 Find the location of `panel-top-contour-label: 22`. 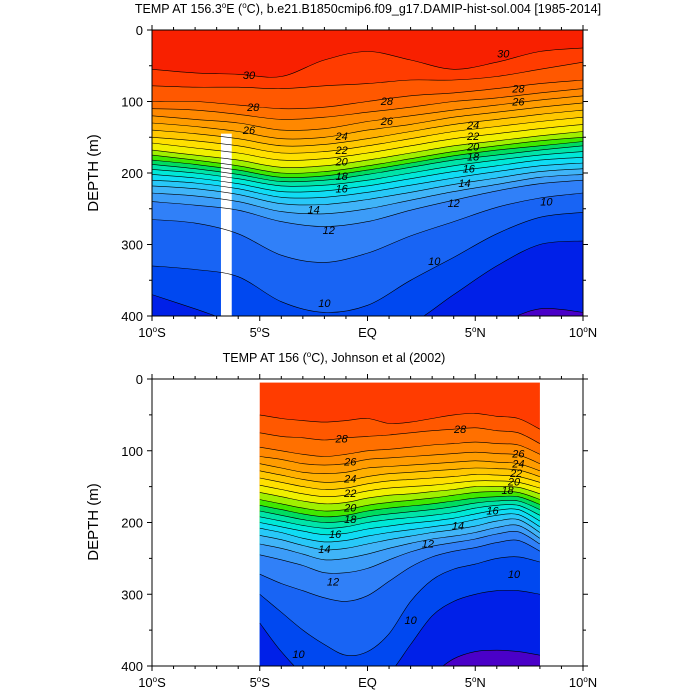

panel-top-contour-label: 22 is located at coordinates (472, 137).